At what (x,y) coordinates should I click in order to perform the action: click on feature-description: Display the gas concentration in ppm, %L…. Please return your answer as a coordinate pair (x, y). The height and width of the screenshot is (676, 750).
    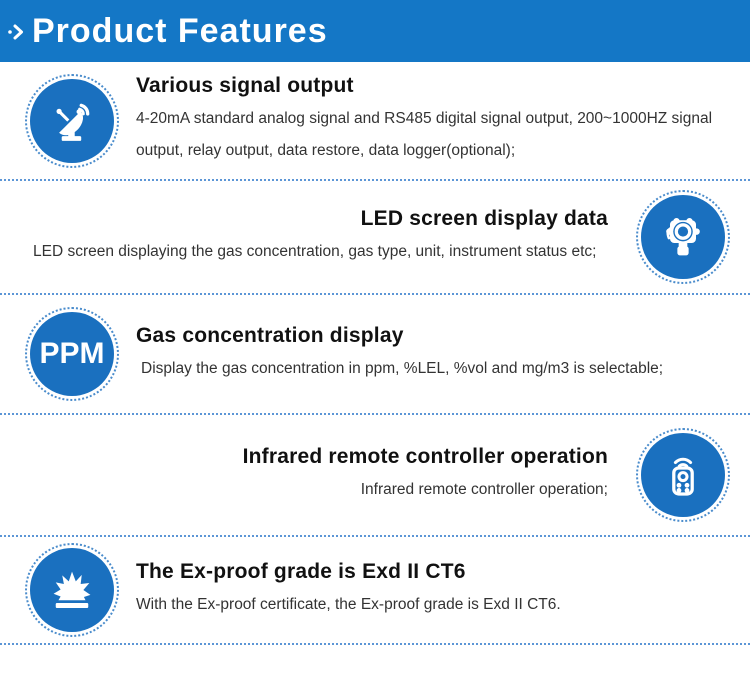
    Looking at the image, I should click on (402, 368).